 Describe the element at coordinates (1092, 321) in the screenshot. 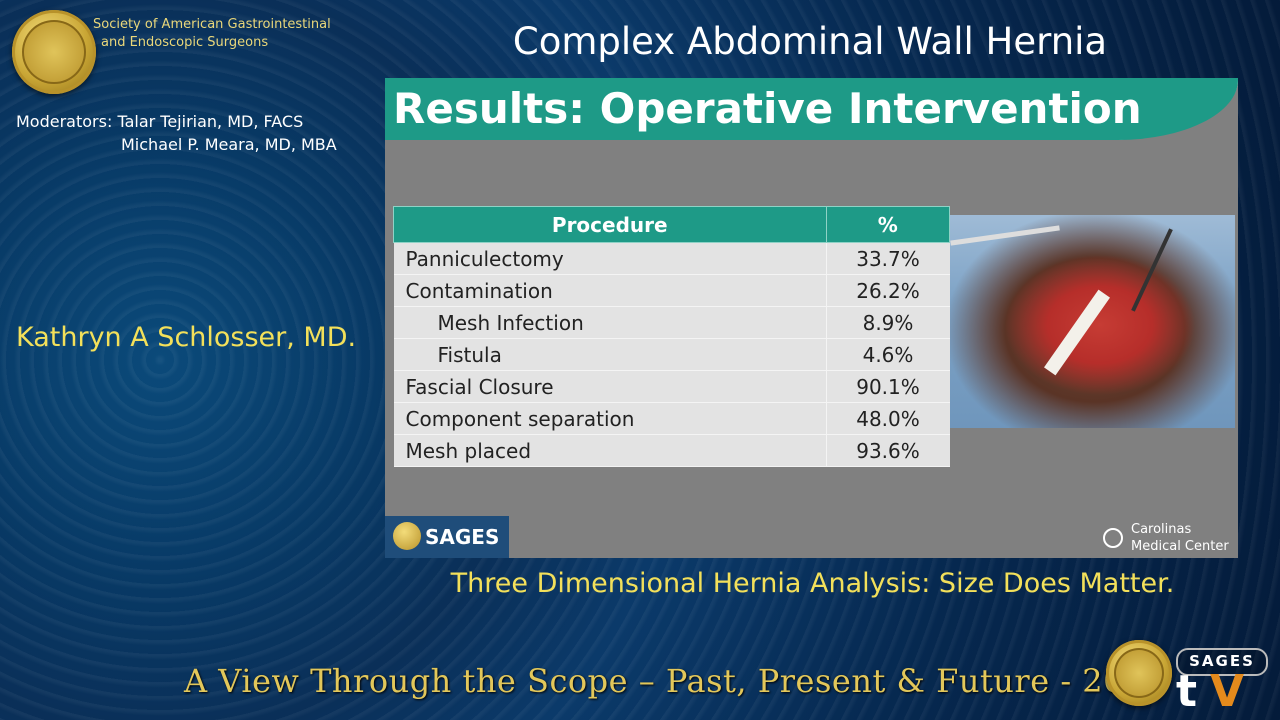

I see `surgical-photo` at that location.